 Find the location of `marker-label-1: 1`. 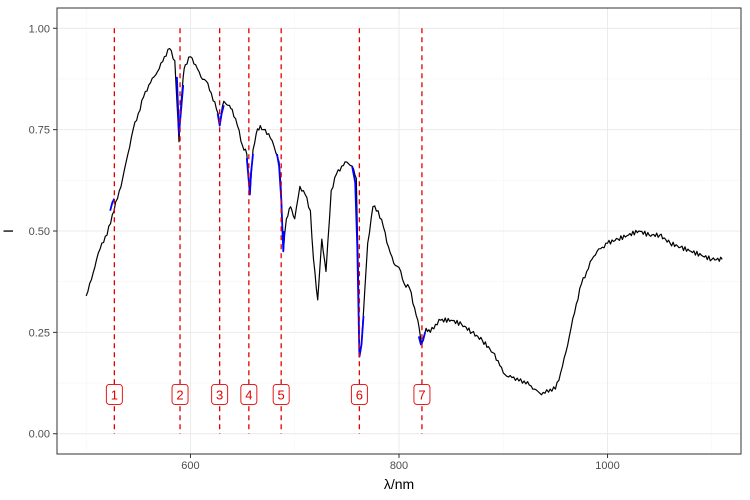

marker-label-1: 1 is located at coordinates (114, 394).